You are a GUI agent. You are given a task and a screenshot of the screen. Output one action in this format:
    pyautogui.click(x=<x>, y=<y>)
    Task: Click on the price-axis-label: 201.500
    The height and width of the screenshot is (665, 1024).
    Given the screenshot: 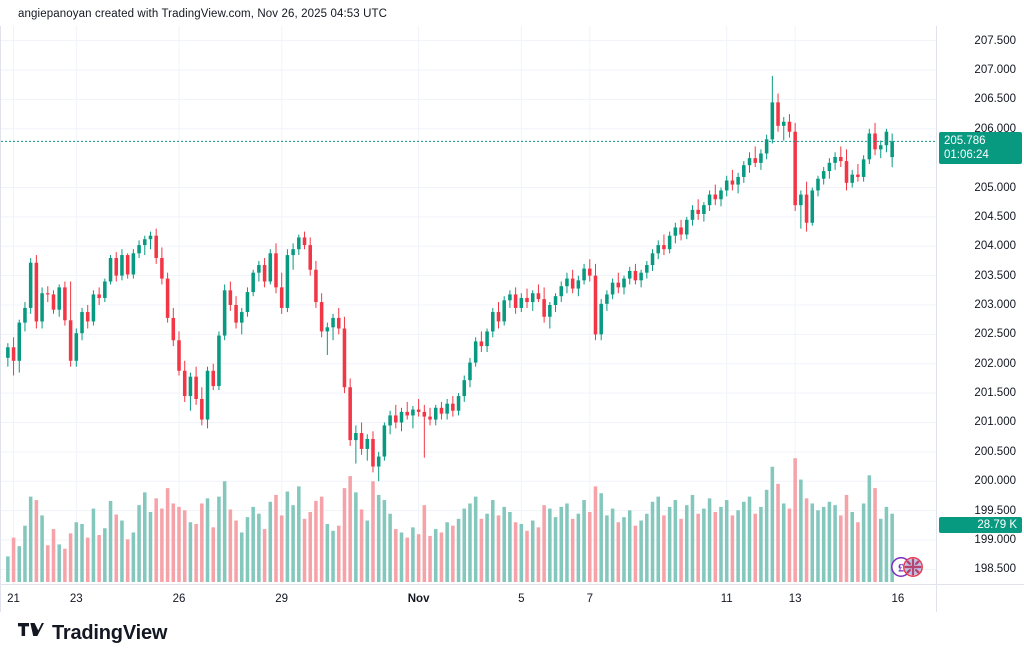 What is the action you would take?
    pyautogui.click(x=995, y=393)
    